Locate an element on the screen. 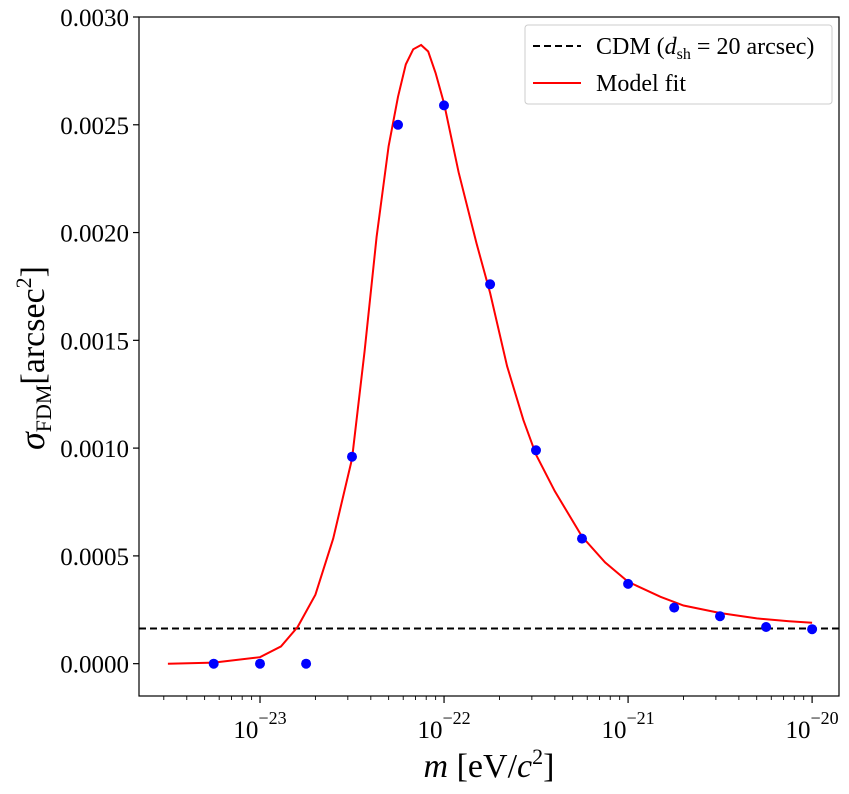  y-tick-label: 0.0005 is located at coordinates (94, 557).